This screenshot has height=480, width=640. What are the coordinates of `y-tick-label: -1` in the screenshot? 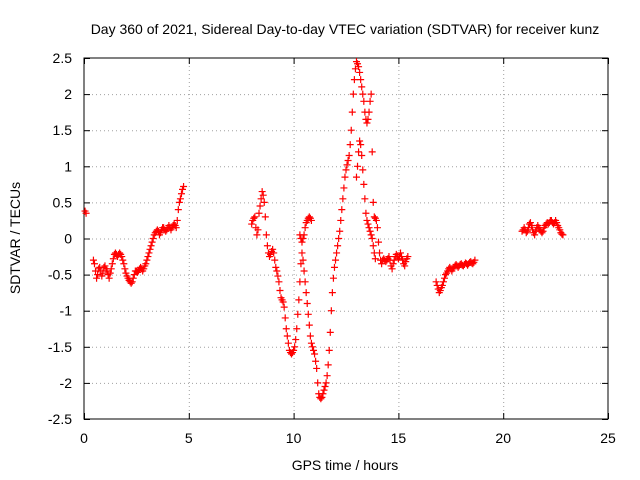 It's located at (66, 311).